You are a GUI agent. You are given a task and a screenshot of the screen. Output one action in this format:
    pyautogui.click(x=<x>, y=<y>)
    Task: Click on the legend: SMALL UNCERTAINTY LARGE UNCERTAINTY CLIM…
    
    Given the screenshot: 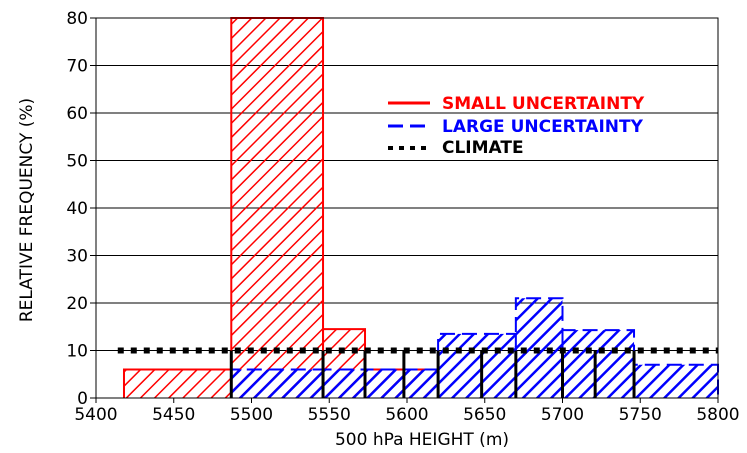 What is the action you would take?
    pyautogui.click(x=516, y=126)
    